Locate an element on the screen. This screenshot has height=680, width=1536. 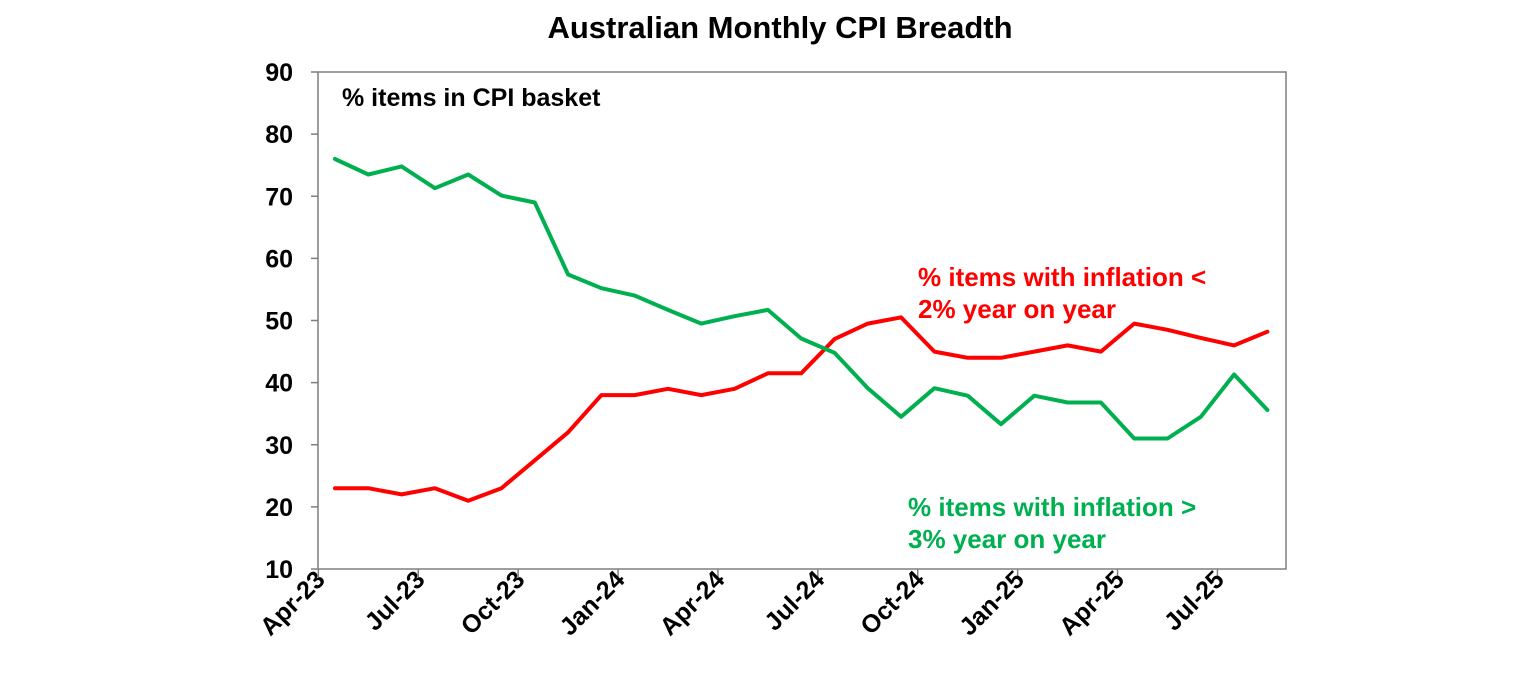
x-tick-label: Oct-24 is located at coordinates (892, 602).